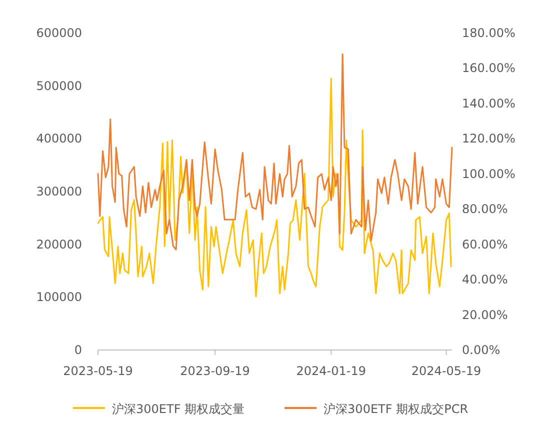 The height and width of the screenshot is (435, 536). Describe the element at coordinates (485, 244) in the screenshot. I see `y2-tick-label: 60.00%` at that location.